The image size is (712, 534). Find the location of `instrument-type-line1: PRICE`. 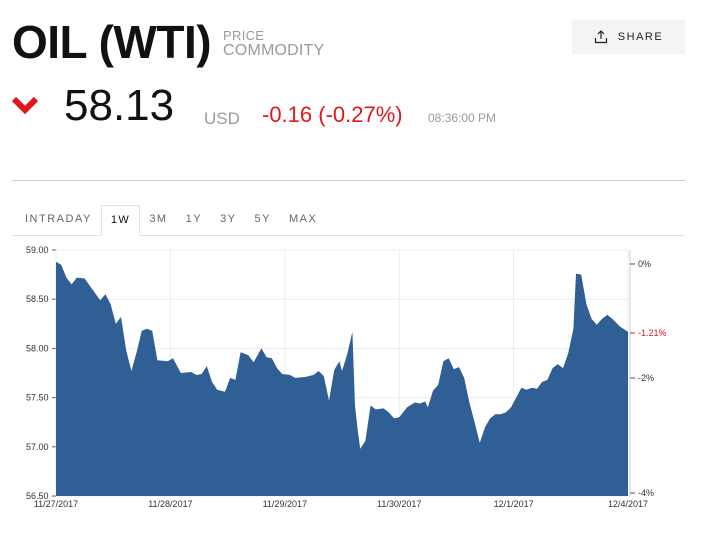

instrument-type-line1: PRICE is located at coordinates (244, 35).